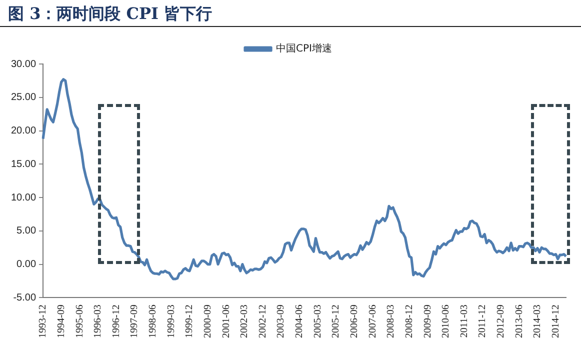 Image resolution: width=581 pixels, height=349 pixels. I want to click on x-tick-label: 2010-06, so click(446, 321).